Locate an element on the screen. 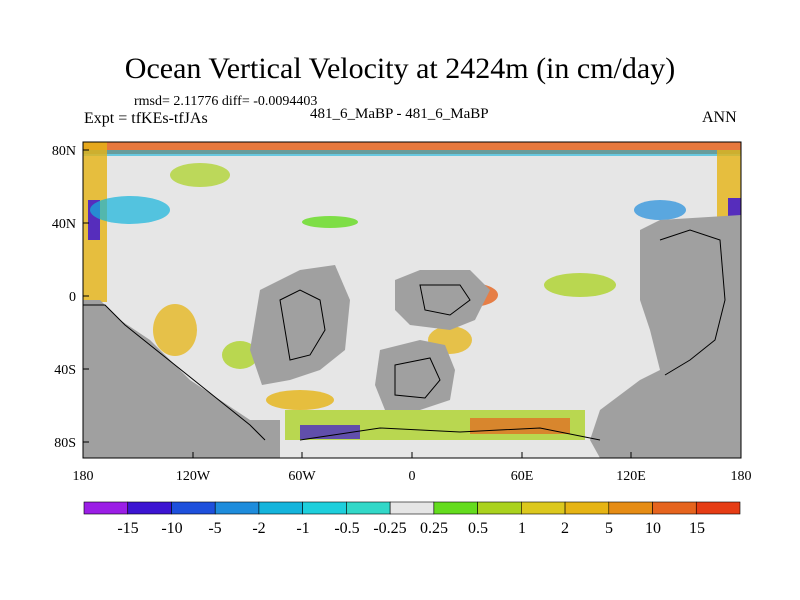  land-east is located at coordinates (665, 336).